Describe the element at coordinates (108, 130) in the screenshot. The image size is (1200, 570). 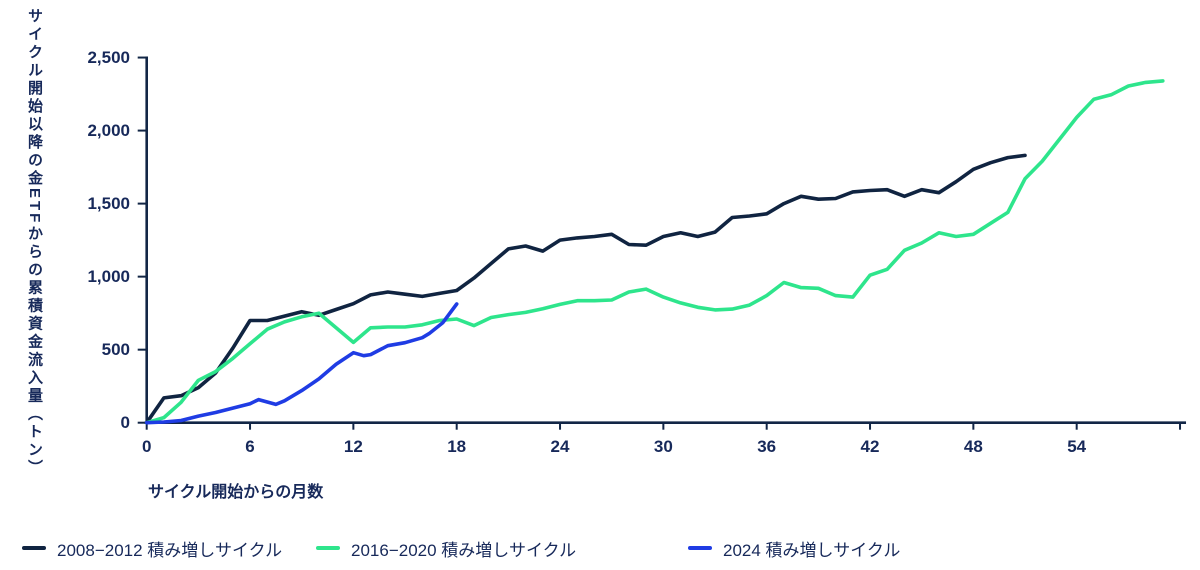
I see `y-tick-label: 2,000` at that location.